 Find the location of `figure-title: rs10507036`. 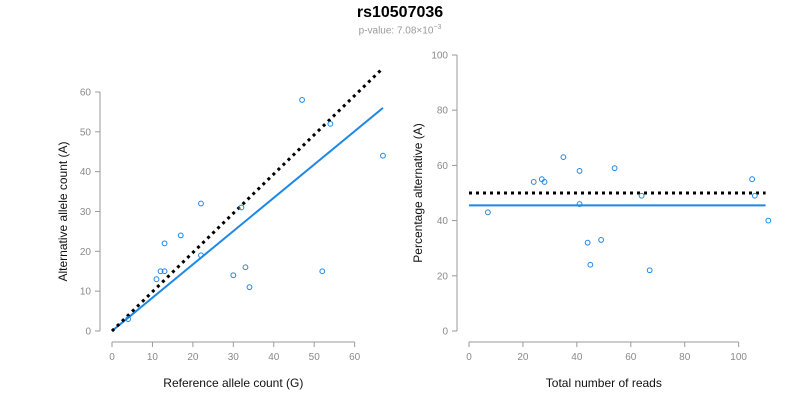

figure-title: rs10507036 is located at coordinates (400, 12).